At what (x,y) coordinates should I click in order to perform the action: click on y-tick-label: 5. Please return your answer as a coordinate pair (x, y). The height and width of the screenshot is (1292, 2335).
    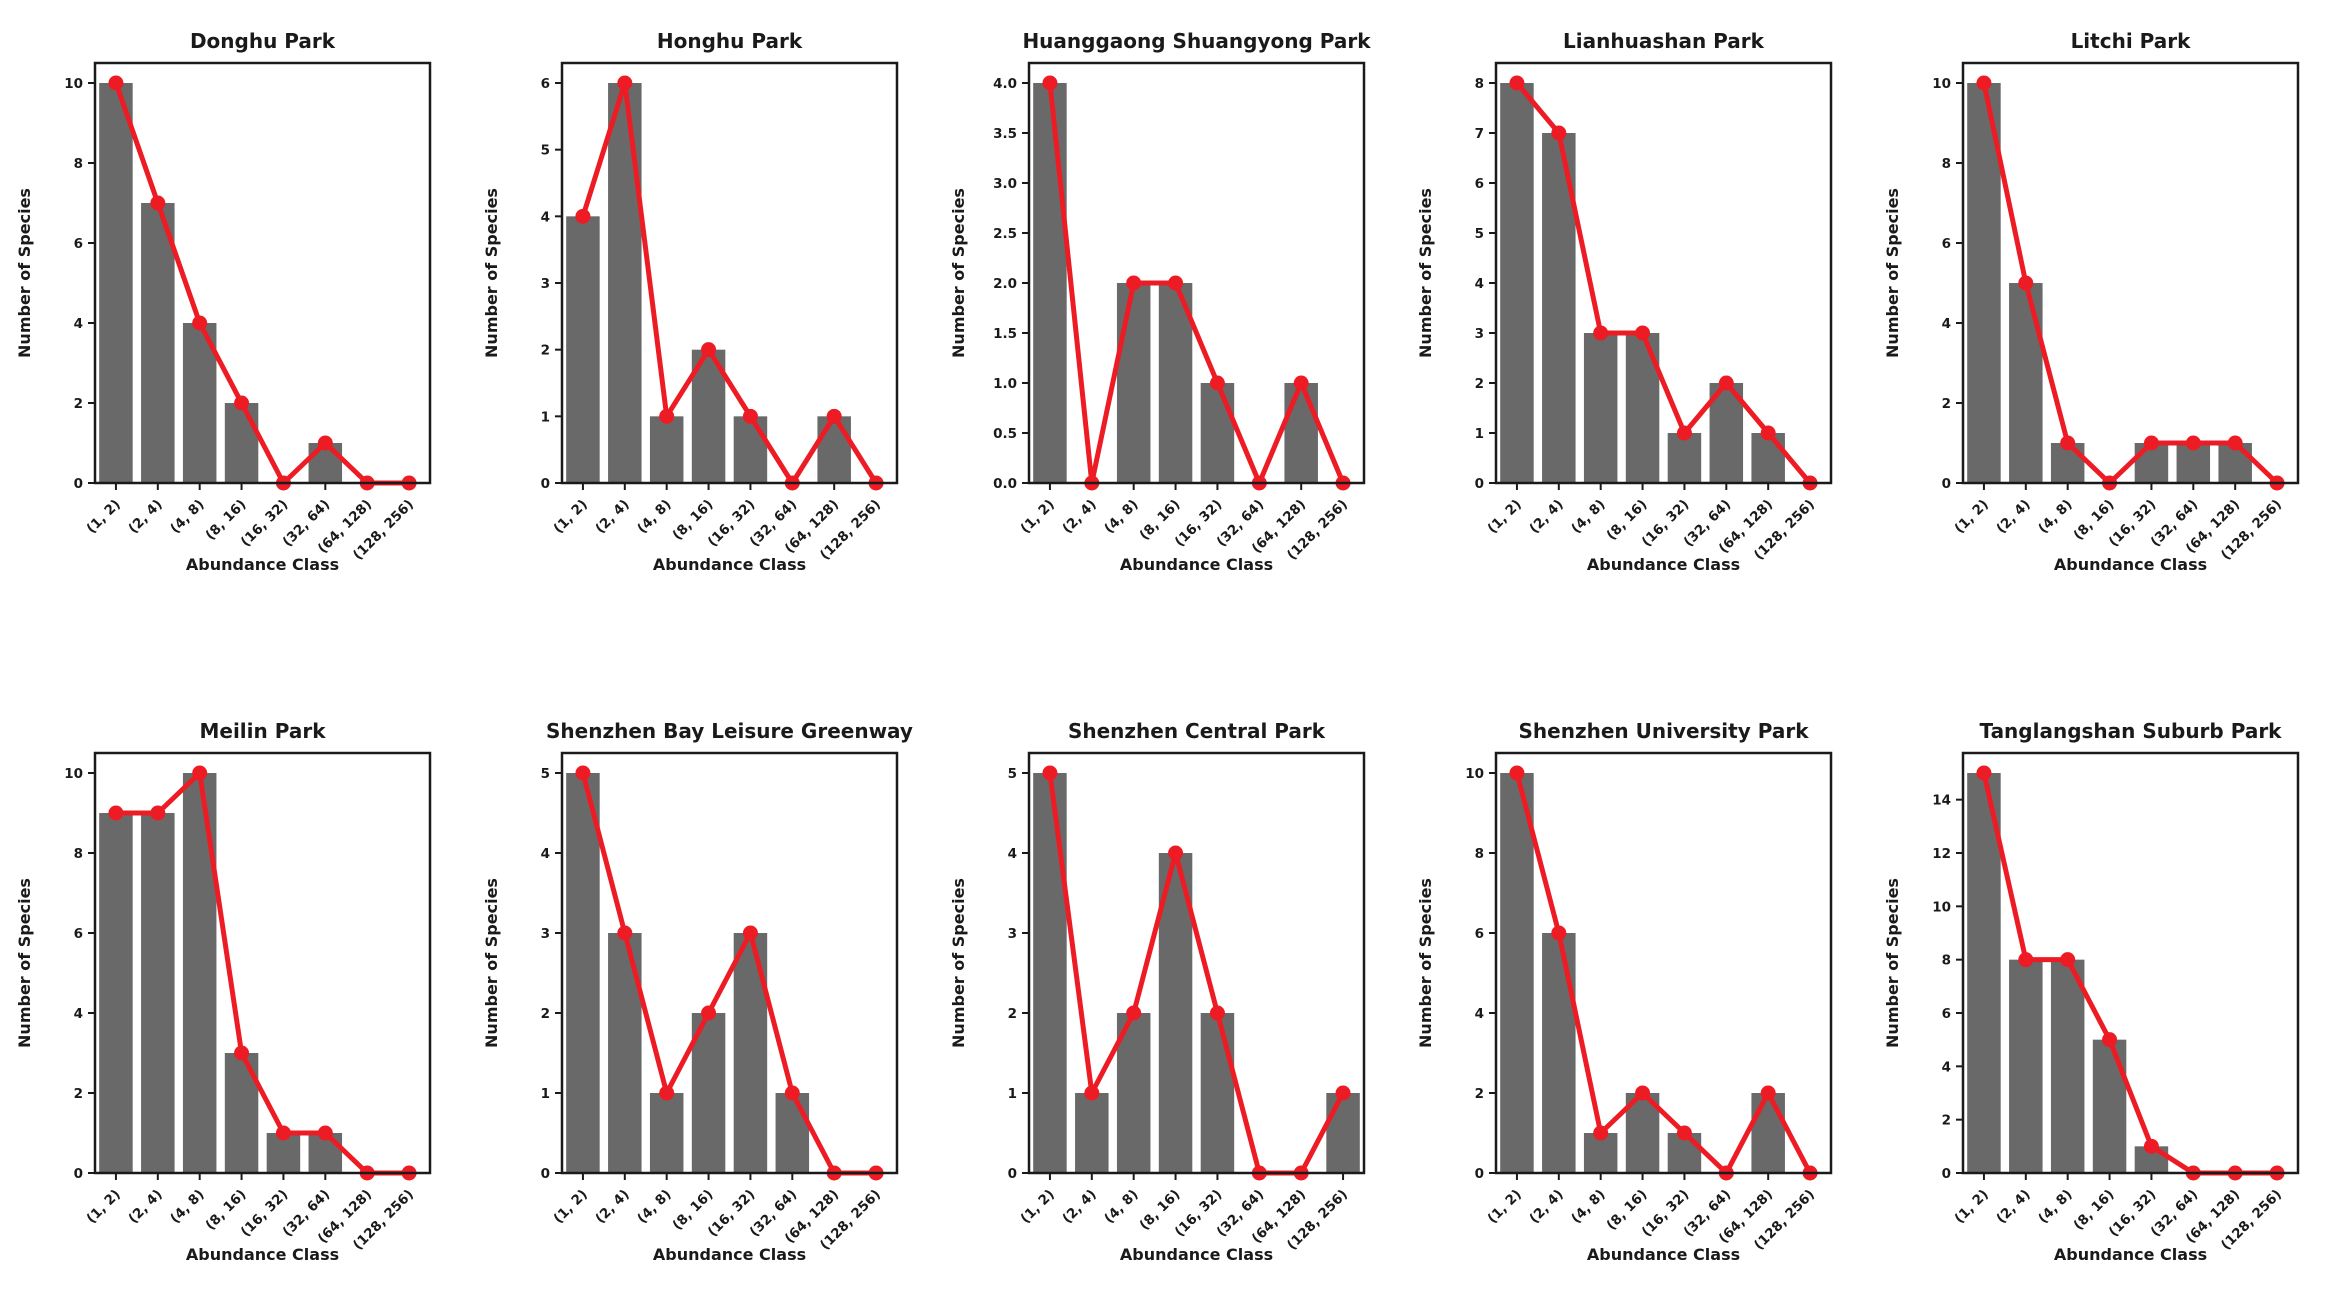
    Looking at the image, I should click on (1479, 234).